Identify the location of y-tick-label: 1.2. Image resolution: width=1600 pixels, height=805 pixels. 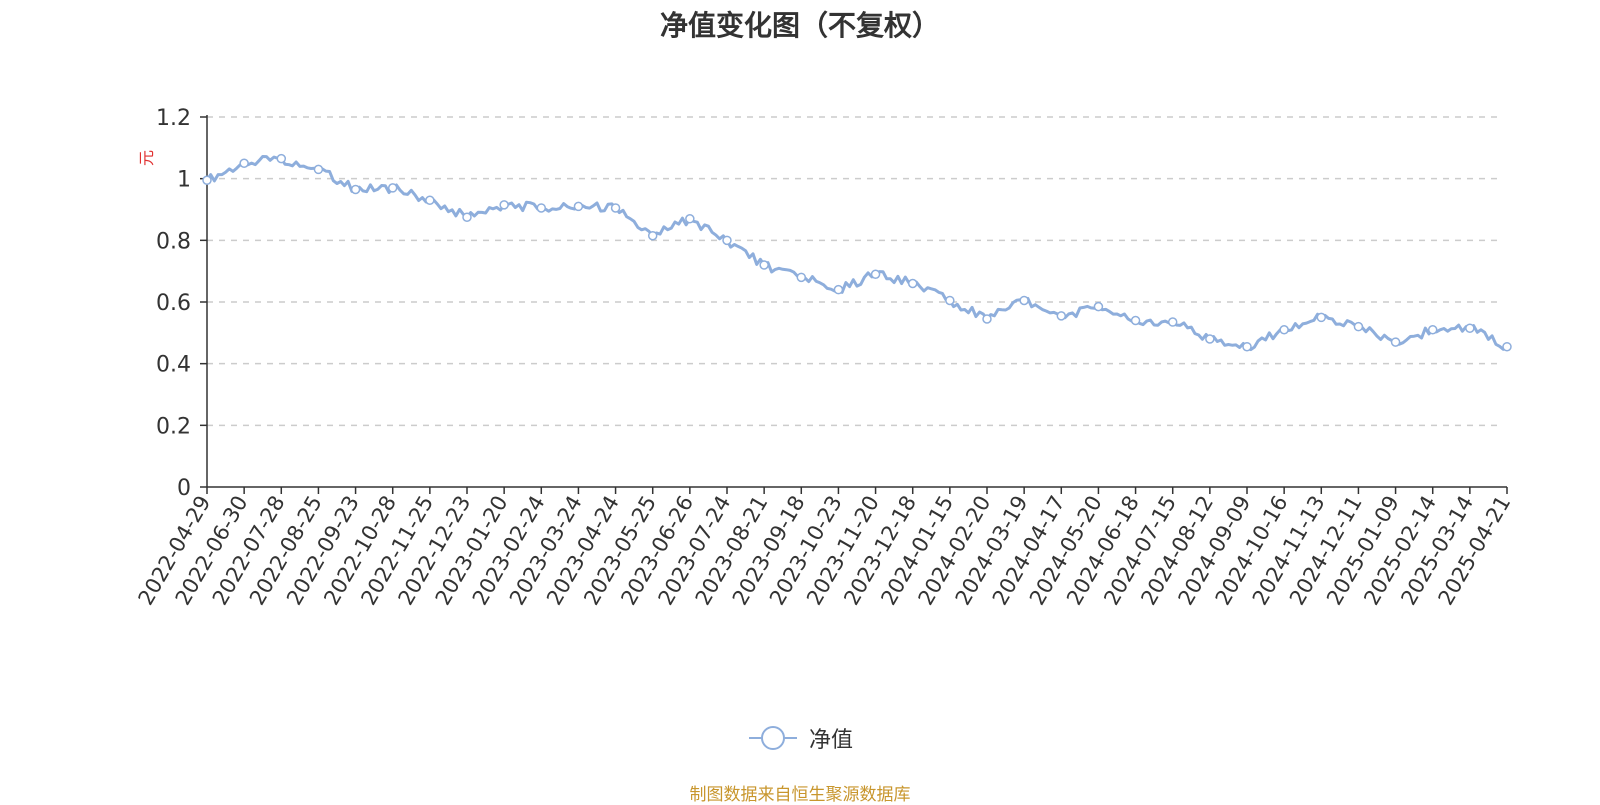
(173, 118).